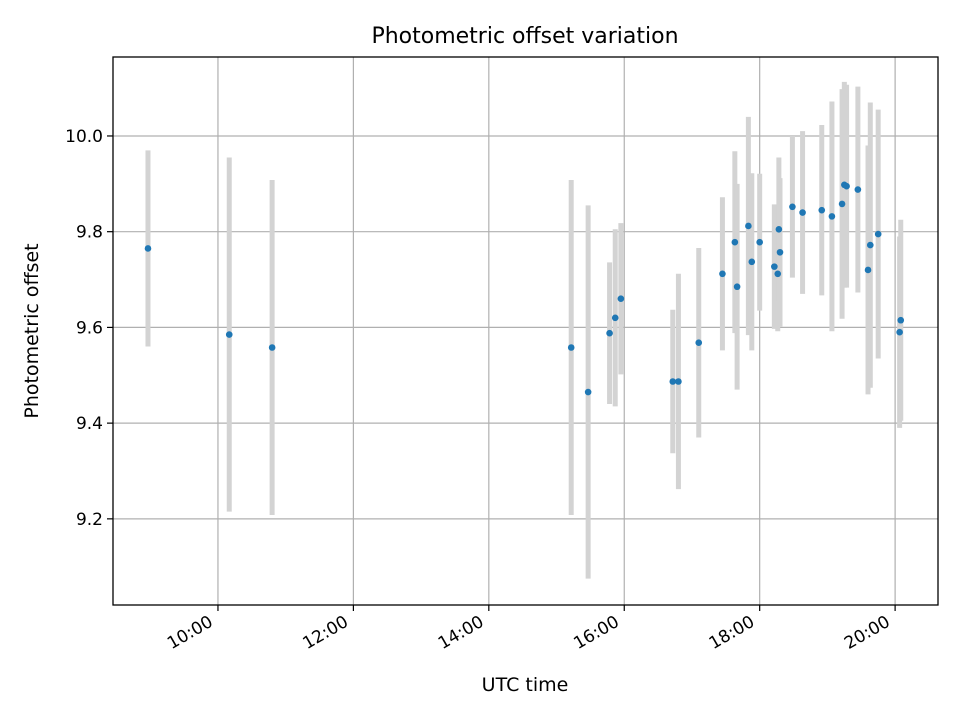  I want to click on y-tick-label: 9.6, so click(89, 328).